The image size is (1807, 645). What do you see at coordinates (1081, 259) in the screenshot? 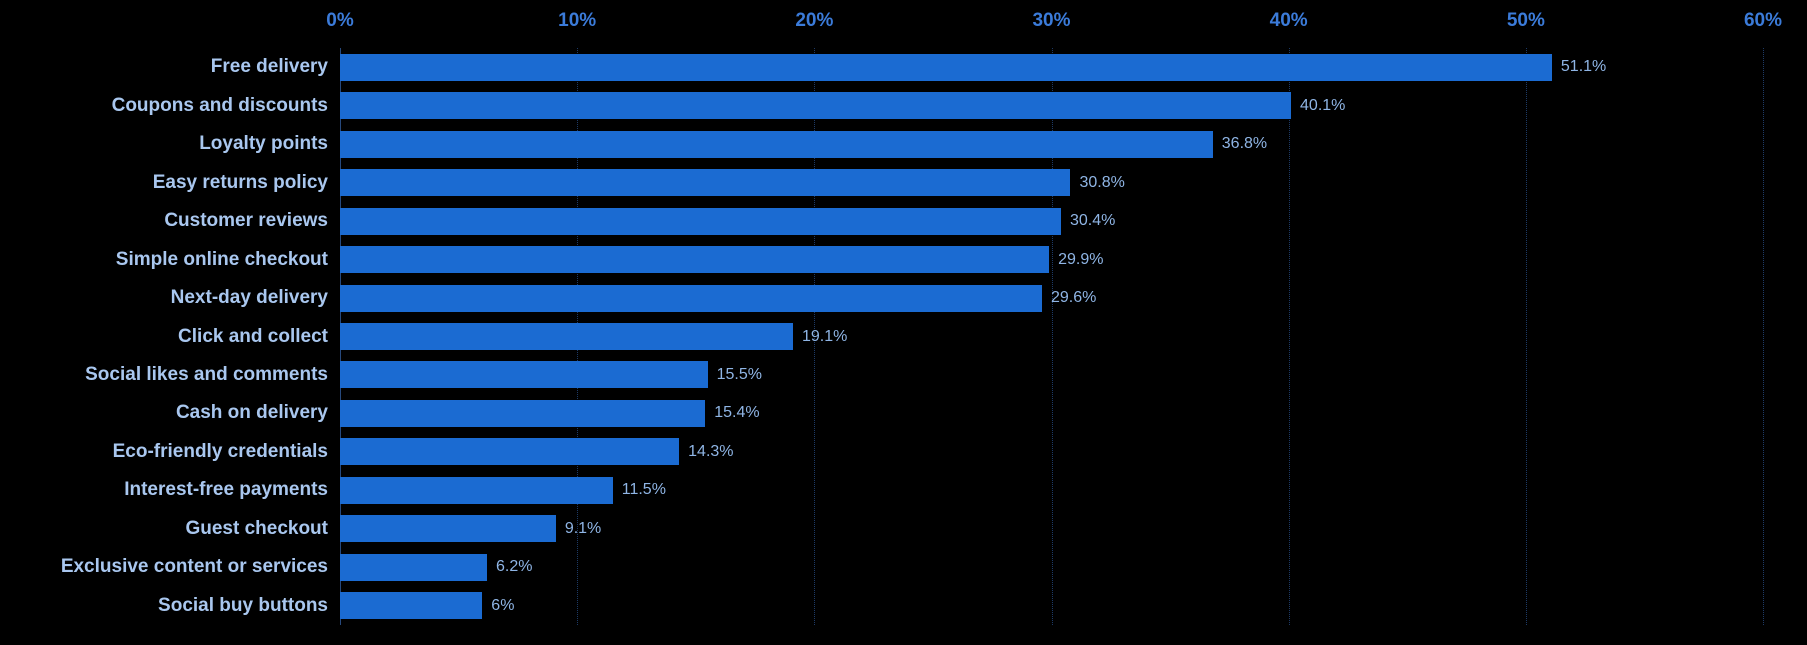
I see `value-label: 29.9%` at bounding box center [1081, 259].